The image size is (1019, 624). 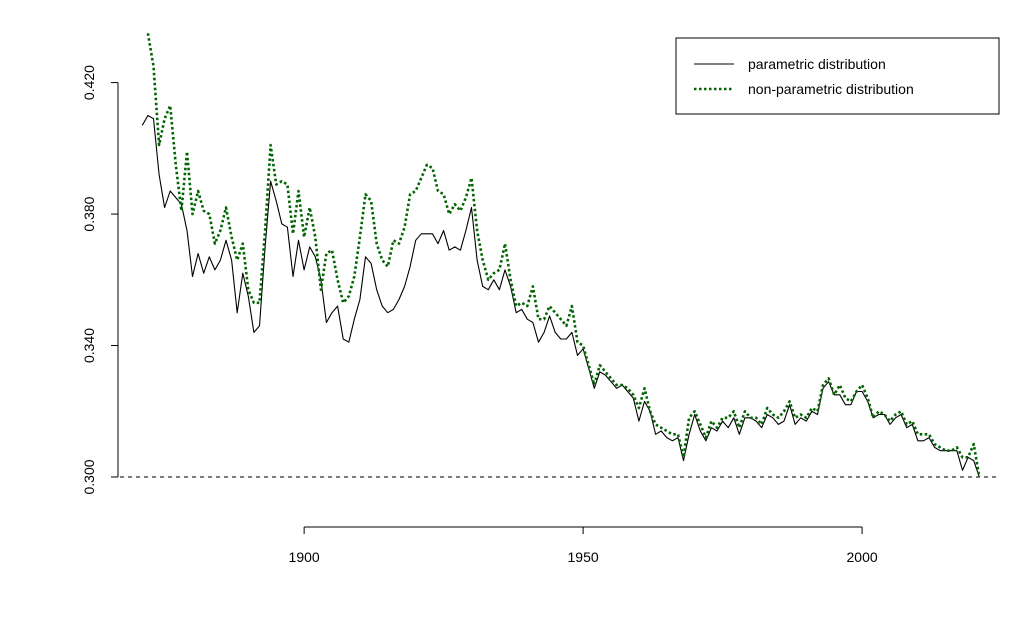 What do you see at coordinates (89, 476) in the screenshot?
I see `y-tick-label: 0.300` at bounding box center [89, 476].